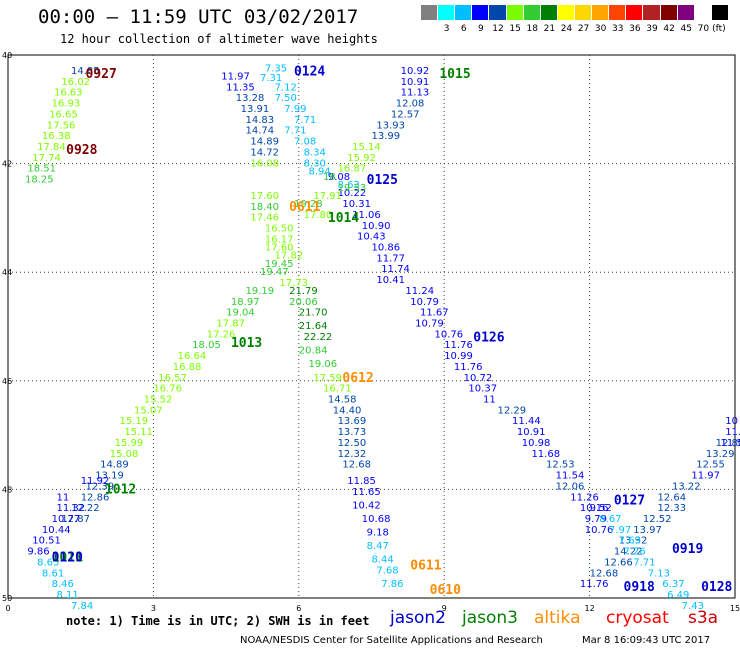 Image resolution: width=740 pixels, height=650 pixels. Describe the element at coordinates (415, 82) in the screenshot. I see `data-point-value: 10.91` at that location.